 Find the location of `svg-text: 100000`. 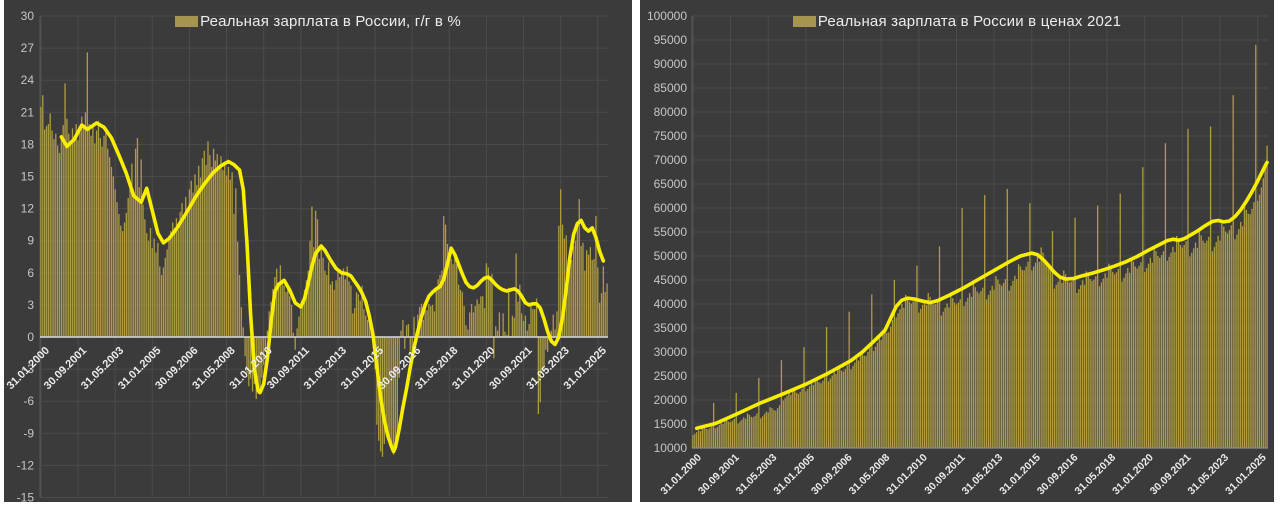

svg-text: 100000 is located at coordinates (667, 16).